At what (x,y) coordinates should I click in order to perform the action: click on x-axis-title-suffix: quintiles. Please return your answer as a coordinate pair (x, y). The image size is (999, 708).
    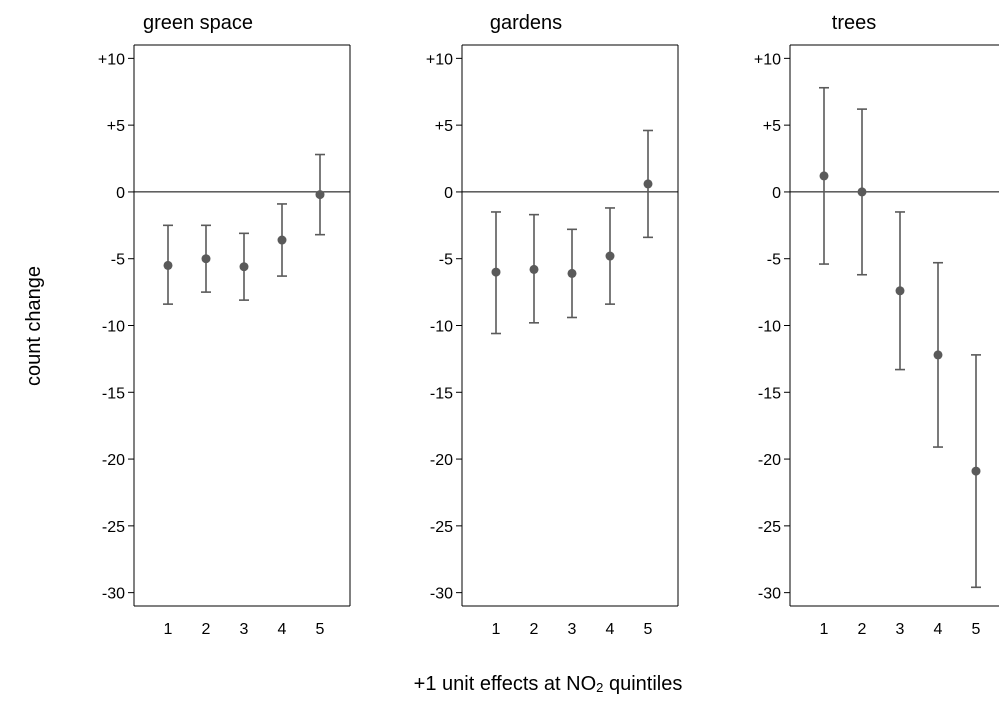
    Looking at the image, I should click on (642, 684).